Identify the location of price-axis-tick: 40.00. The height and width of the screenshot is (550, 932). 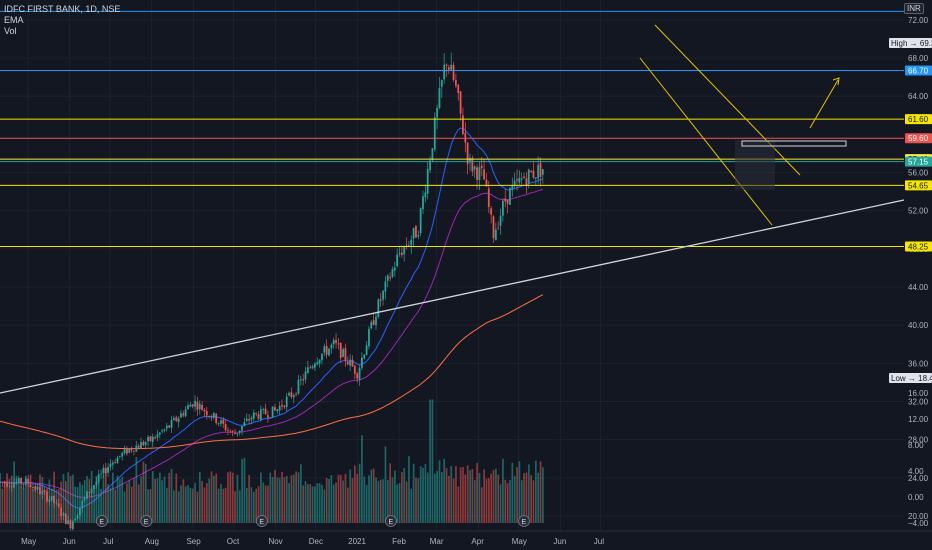
(918, 325).